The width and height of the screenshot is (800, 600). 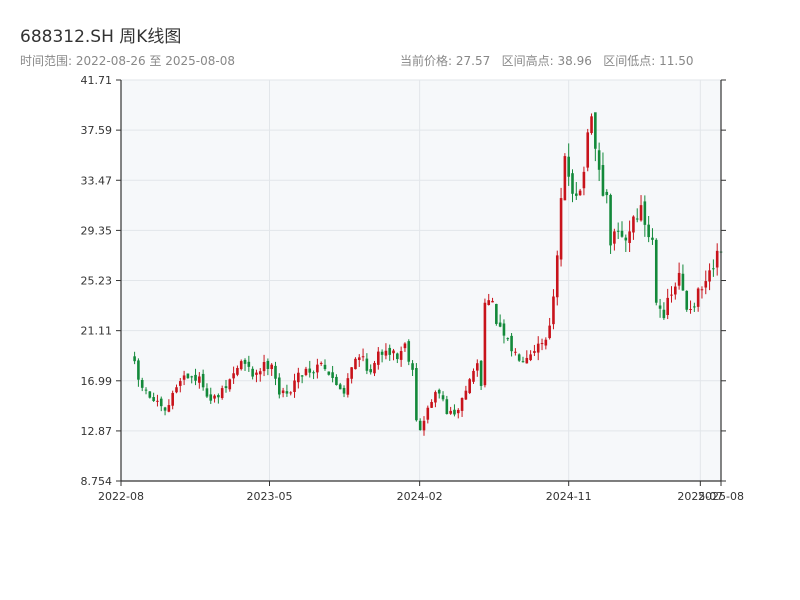 What do you see at coordinates (97, 80) in the screenshot?
I see `y-tick-label: 41.71` at bounding box center [97, 80].